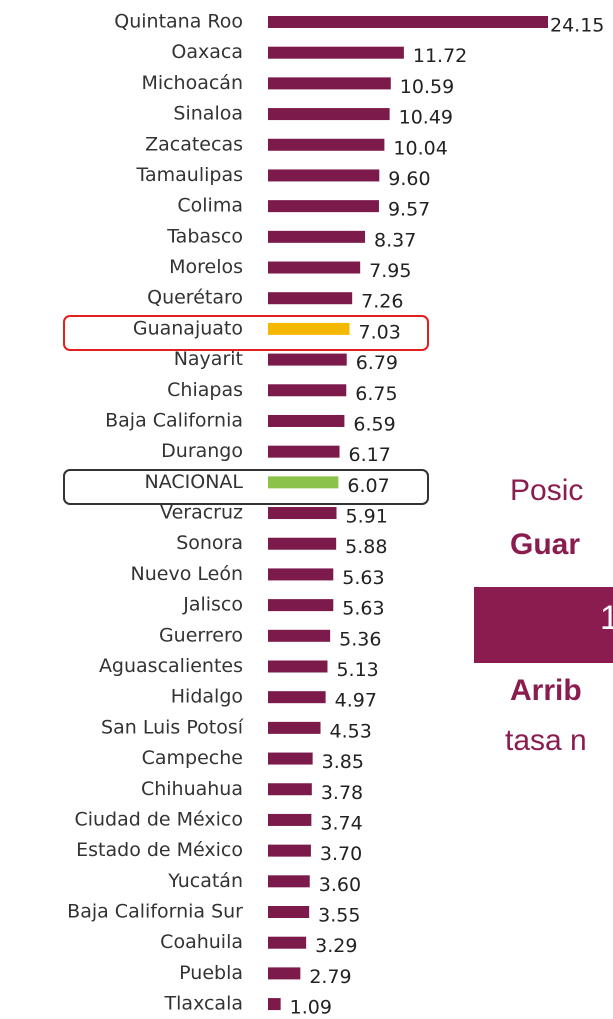  I want to click on category-label: Michoacán, so click(192, 83).